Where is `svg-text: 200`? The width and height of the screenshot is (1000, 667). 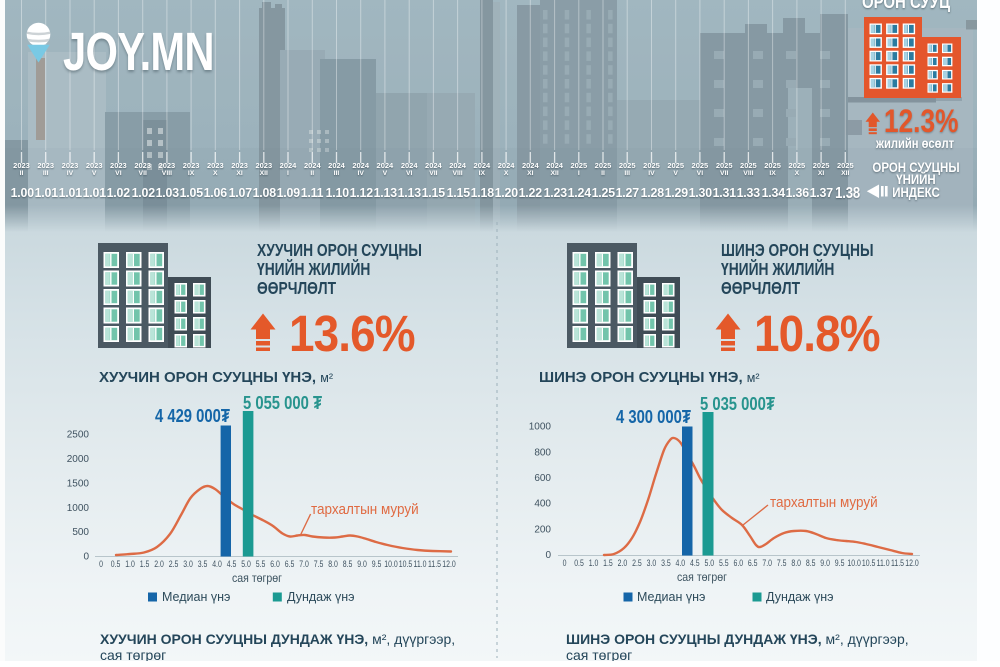
svg-text: 200 is located at coordinates (542, 529).